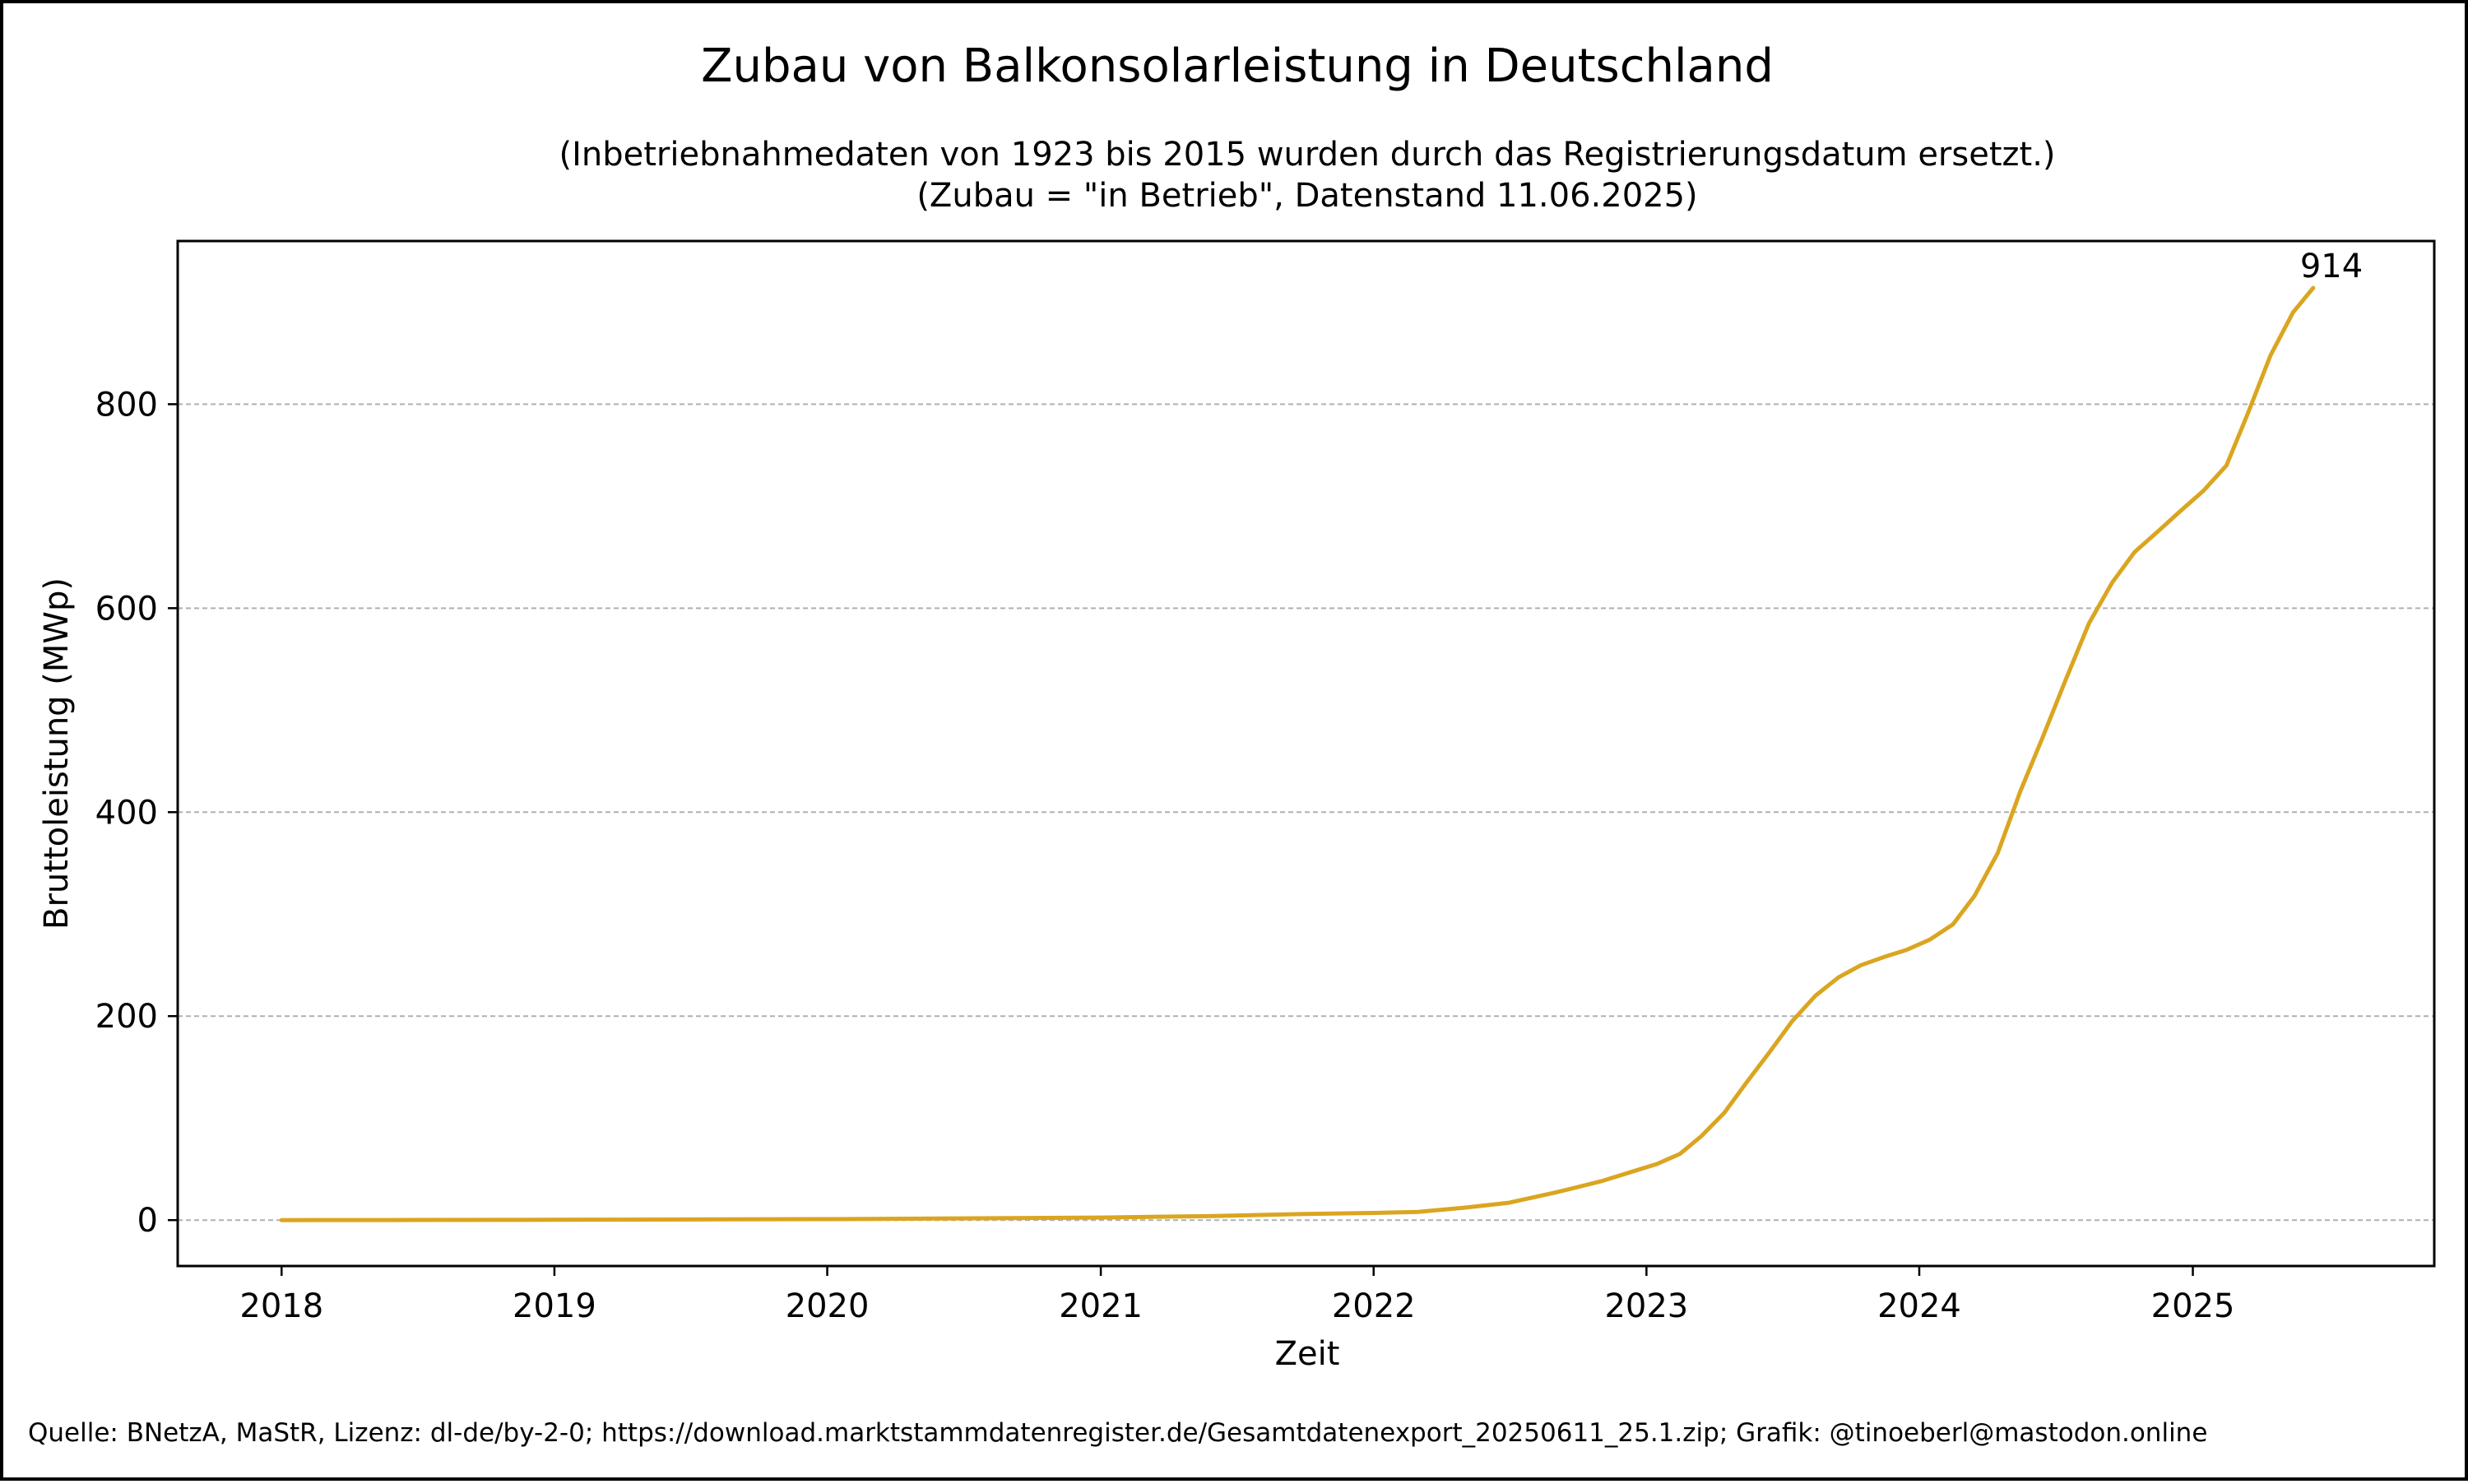 The height and width of the screenshot is (1484, 2468). Describe the element at coordinates (147, 1221) in the screenshot. I see `y-tick-label-0: 0` at that location.